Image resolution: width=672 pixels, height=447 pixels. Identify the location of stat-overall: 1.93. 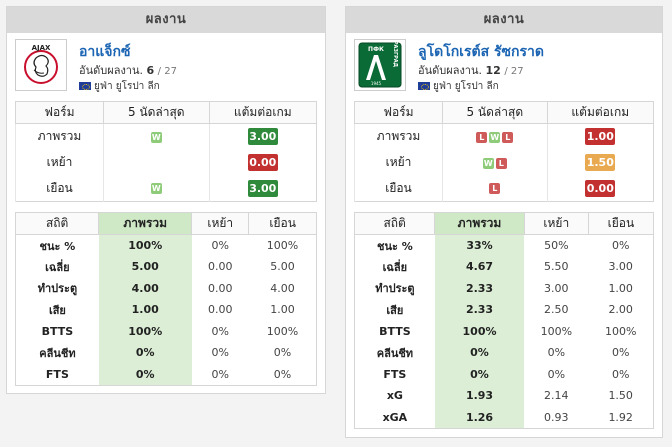
(479, 396).